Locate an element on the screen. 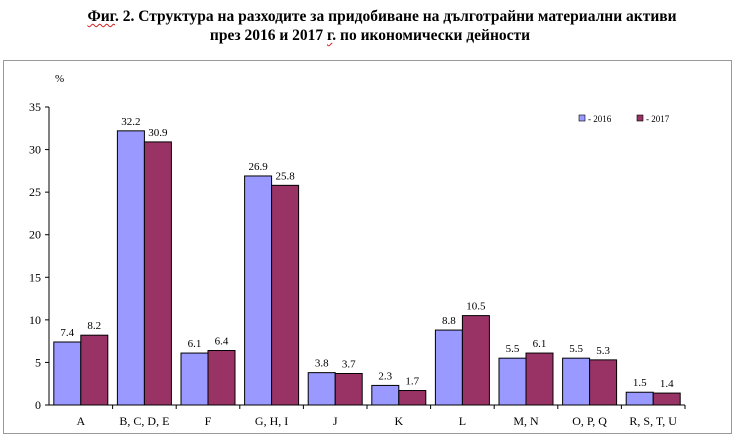 Image resolution: width=740 pixels, height=440 pixels. data-label: 10.5 is located at coordinates (476, 307).